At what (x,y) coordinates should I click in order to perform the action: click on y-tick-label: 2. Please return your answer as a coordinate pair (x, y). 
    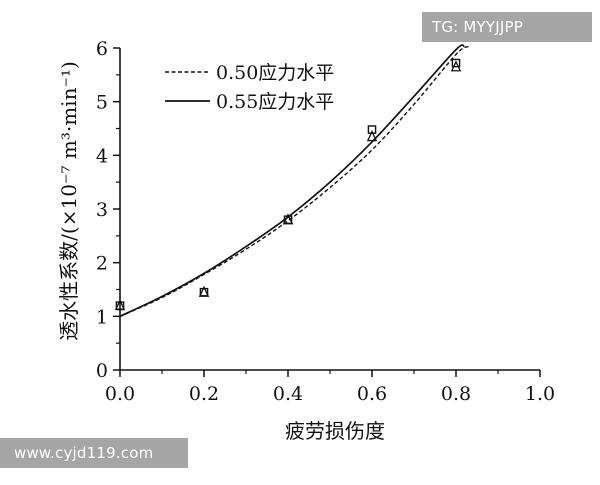
    Looking at the image, I should click on (102, 264).